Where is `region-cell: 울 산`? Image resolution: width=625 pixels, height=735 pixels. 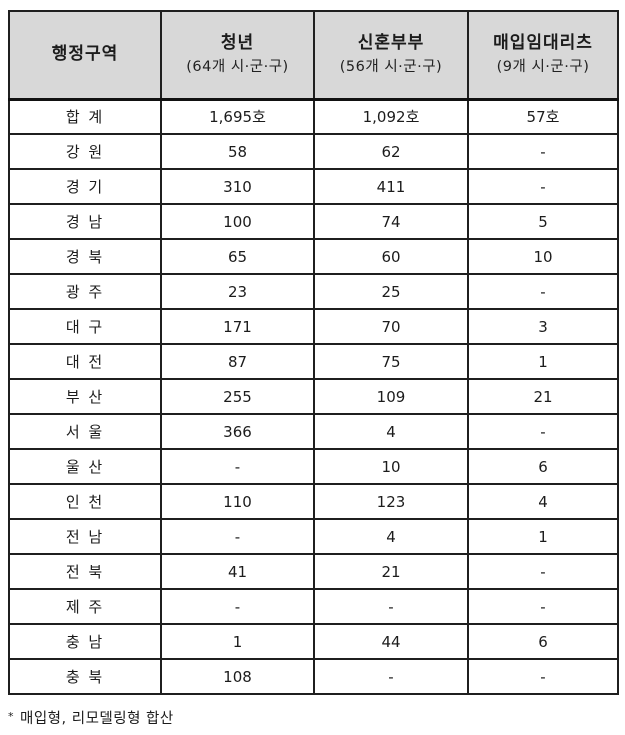
region-cell: 울 산 is located at coordinates (85, 466).